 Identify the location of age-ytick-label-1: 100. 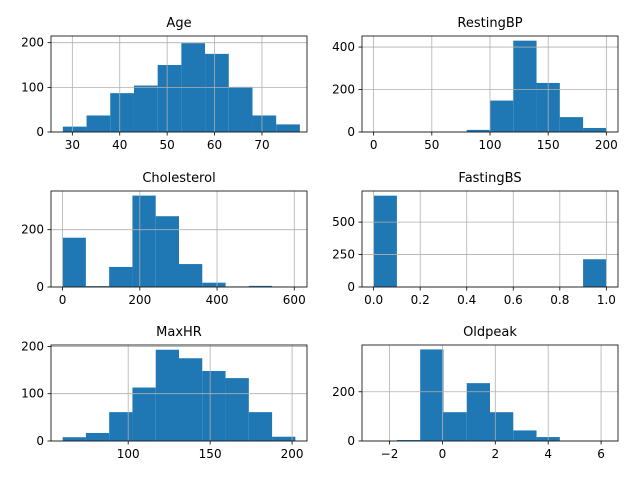
(32, 87).